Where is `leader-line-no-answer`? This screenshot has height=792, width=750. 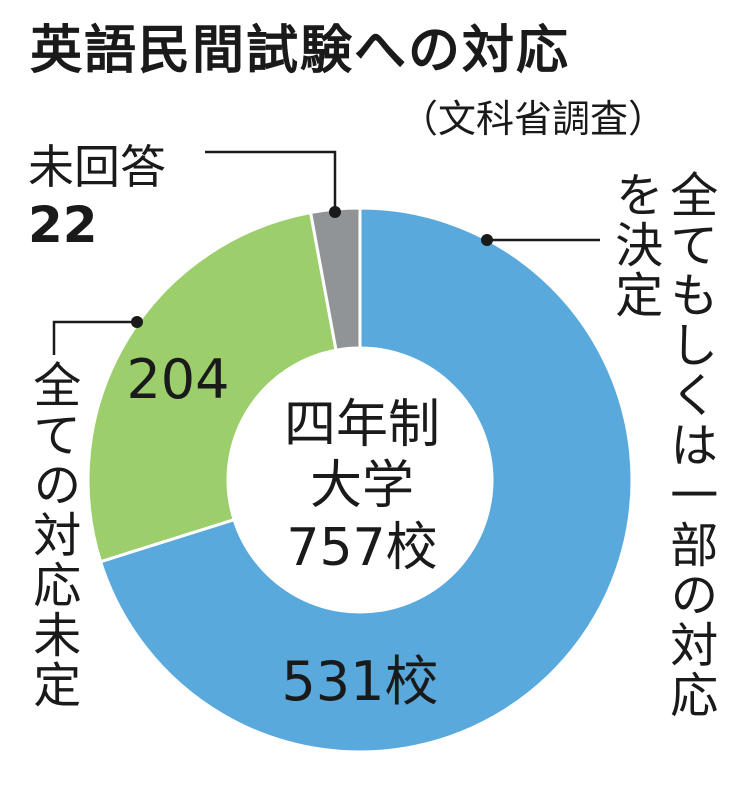 leader-line-no-answer is located at coordinates (271, 181).